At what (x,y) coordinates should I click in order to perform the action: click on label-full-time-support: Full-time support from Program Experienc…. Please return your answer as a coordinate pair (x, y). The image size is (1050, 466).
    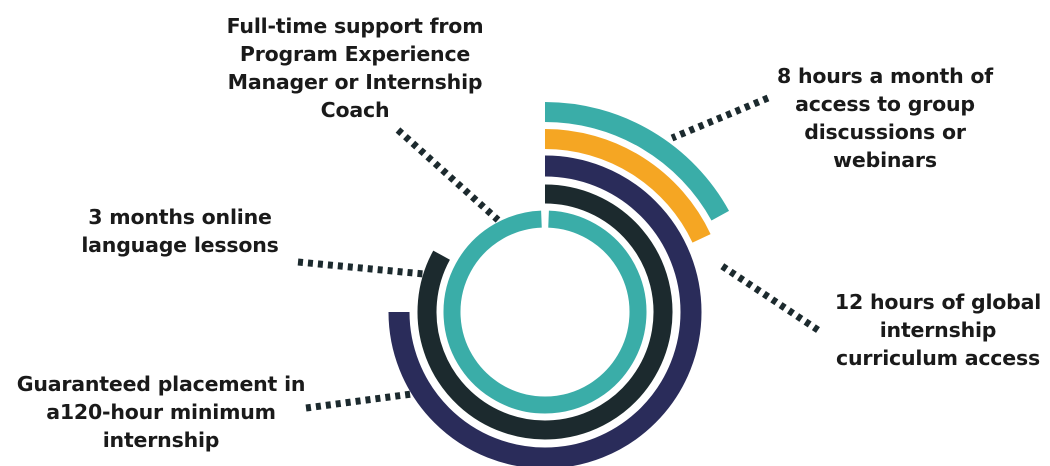
    Looking at the image, I should click on (355, 68).